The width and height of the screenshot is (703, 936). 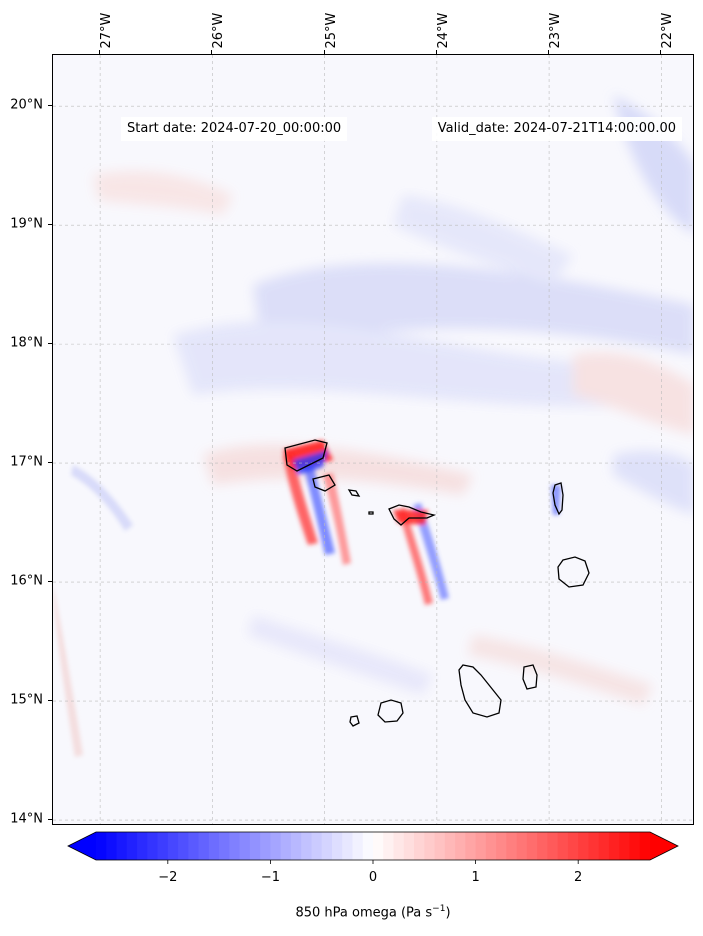 I want to click on longitude-label: 25°W, so click(x=327, y=31).